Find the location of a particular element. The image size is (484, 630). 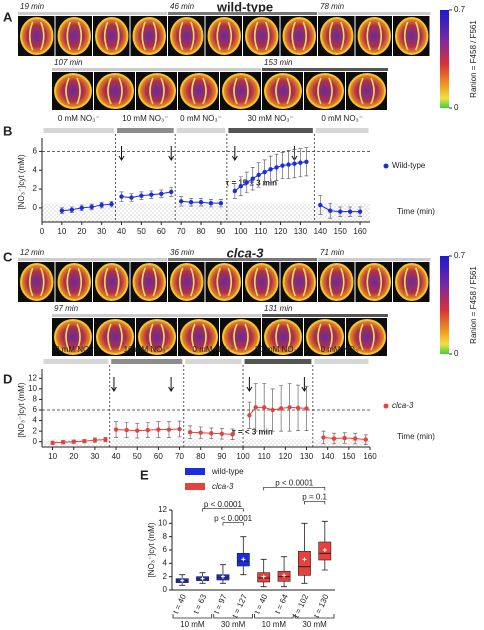

x-tick-label: 140 is located at coordinates (328, 456).